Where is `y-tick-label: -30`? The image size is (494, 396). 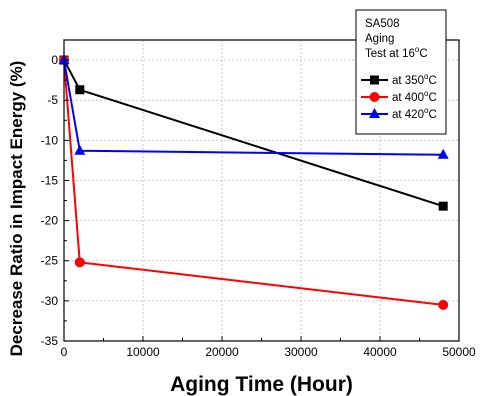 y-tick-label: -30 is located at coordinates (50, 301).